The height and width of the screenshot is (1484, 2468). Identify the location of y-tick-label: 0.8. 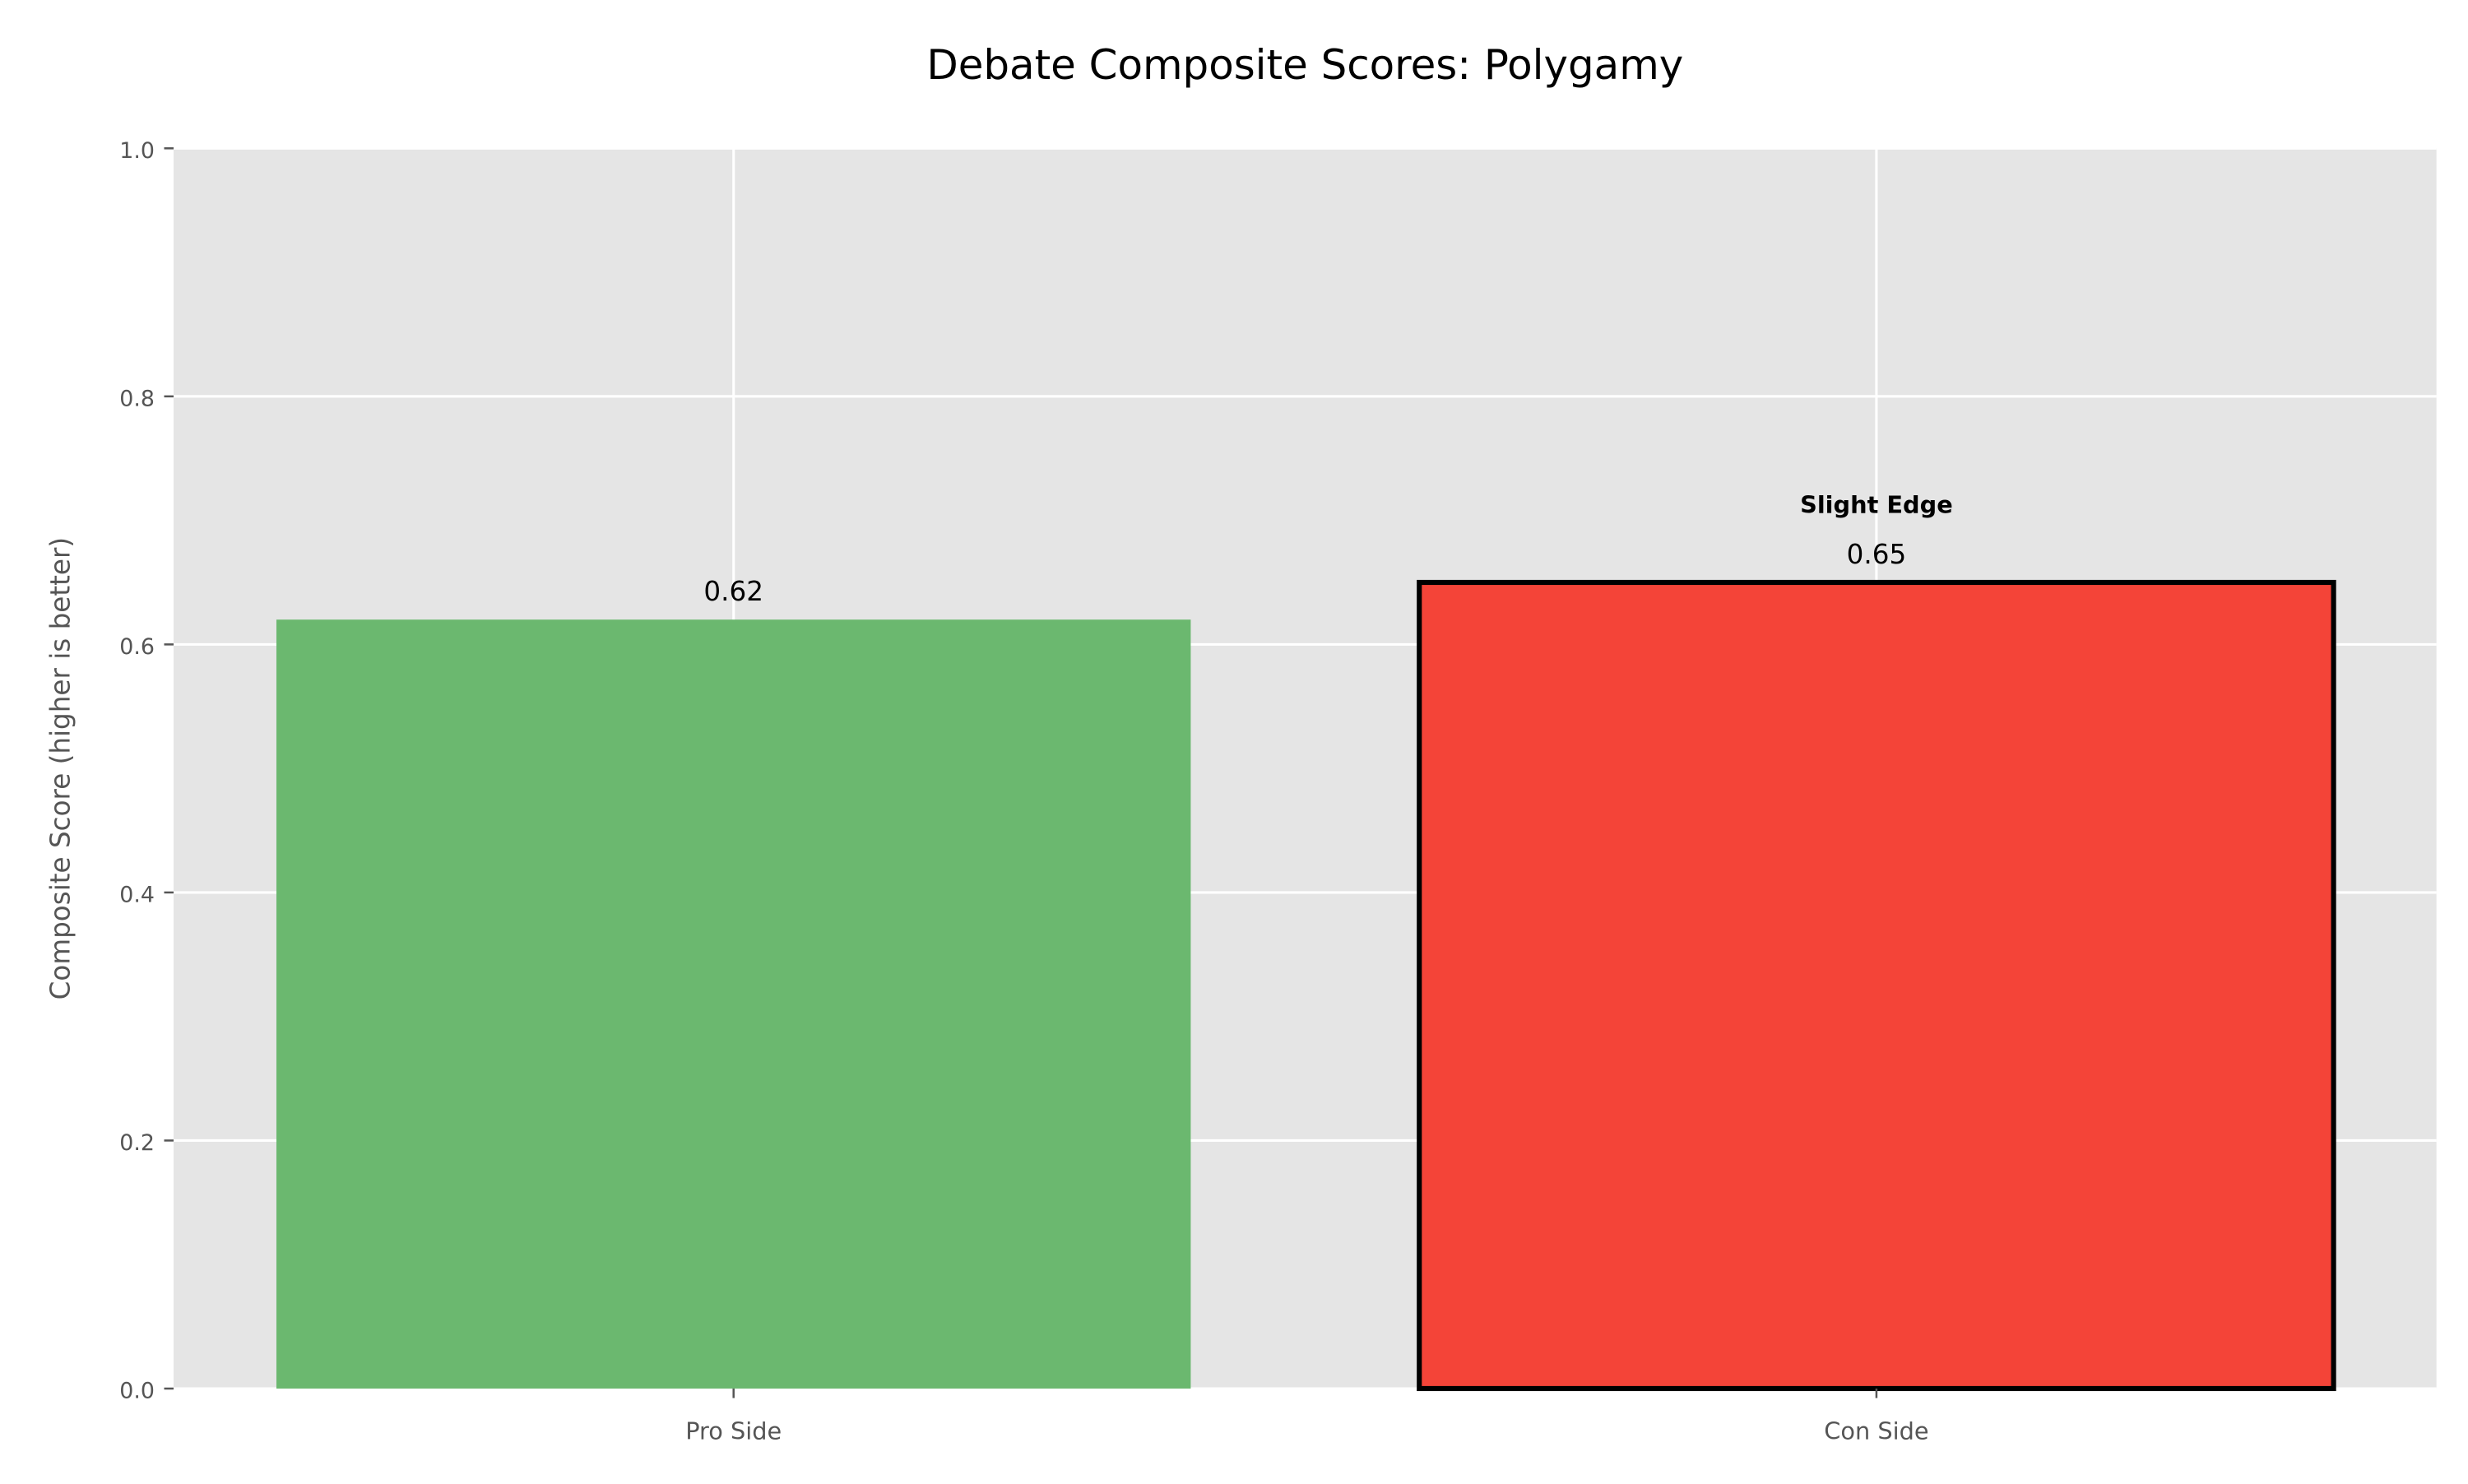
(137, 398).